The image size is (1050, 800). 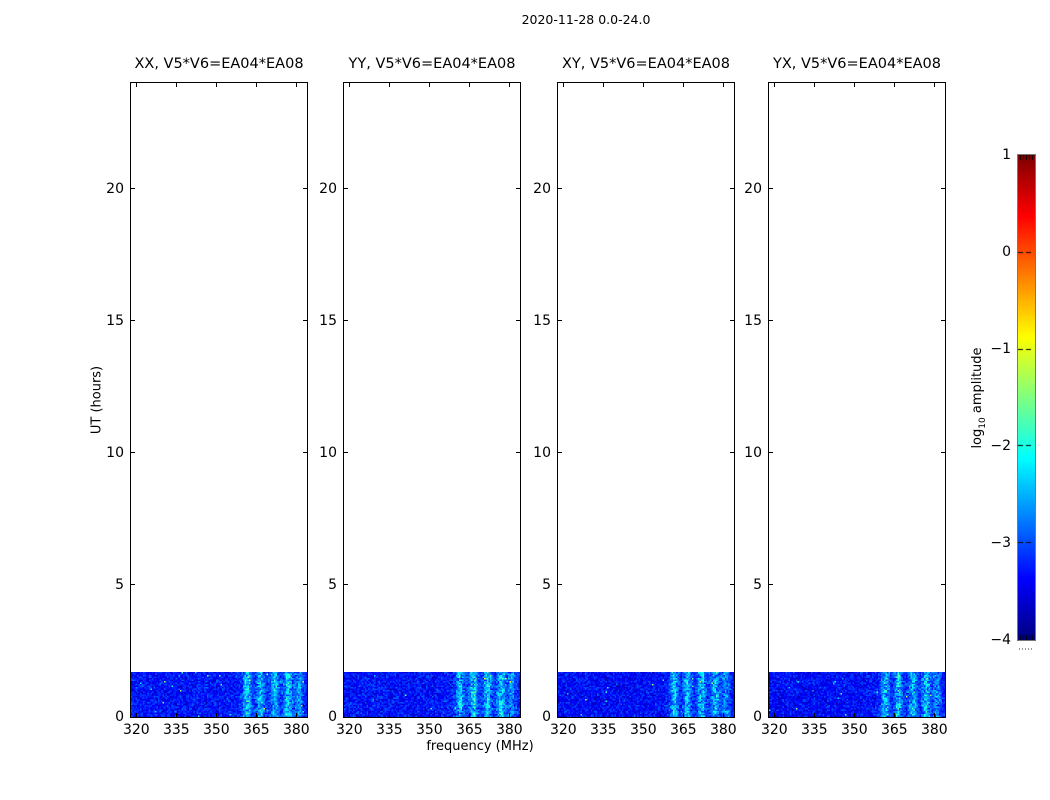 What do you see at coordinates (1000, 543) in the screenshot?
I see `colorbar-tick-label: −3` at bounding box center [1000, 543].